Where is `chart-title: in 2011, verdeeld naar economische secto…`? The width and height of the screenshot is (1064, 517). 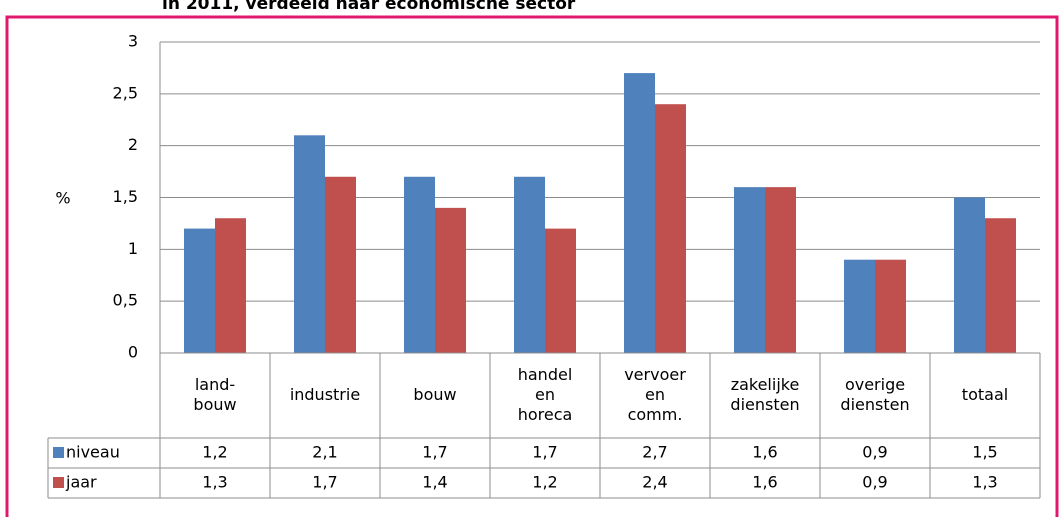 chart-title: in 2011, verdeeld naar economische secto… is located at coordinates (369, 7).